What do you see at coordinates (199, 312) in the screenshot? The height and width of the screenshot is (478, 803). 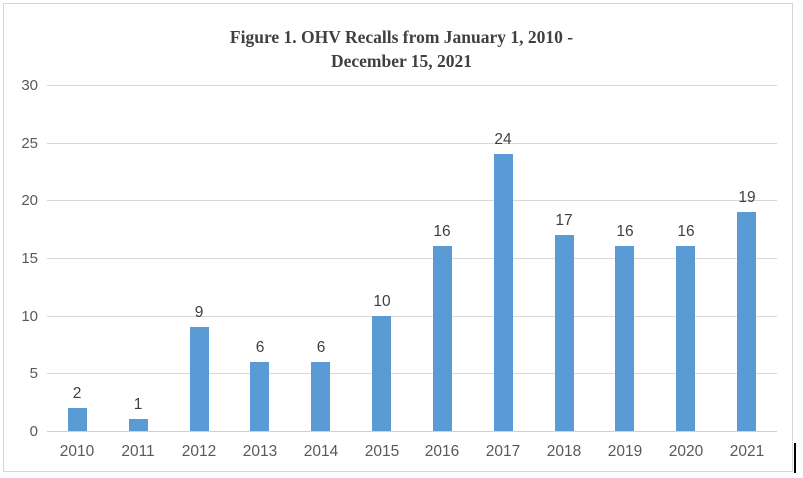 I see `bar-value-label: 9` at bounding box center [199, 312].